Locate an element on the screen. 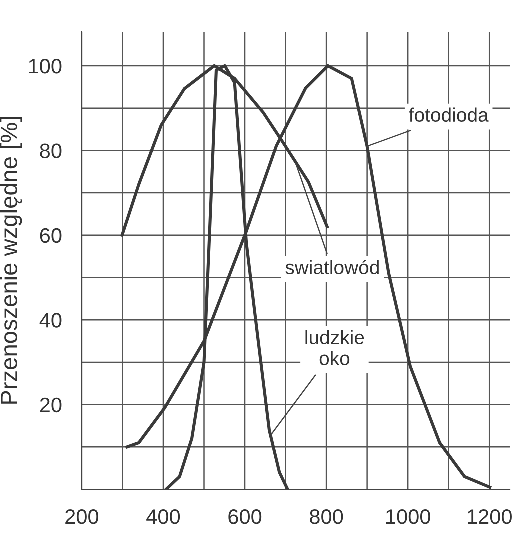 The image size is (522, 535). annotation: ludzkie oko is located at coordinates (335, 348).